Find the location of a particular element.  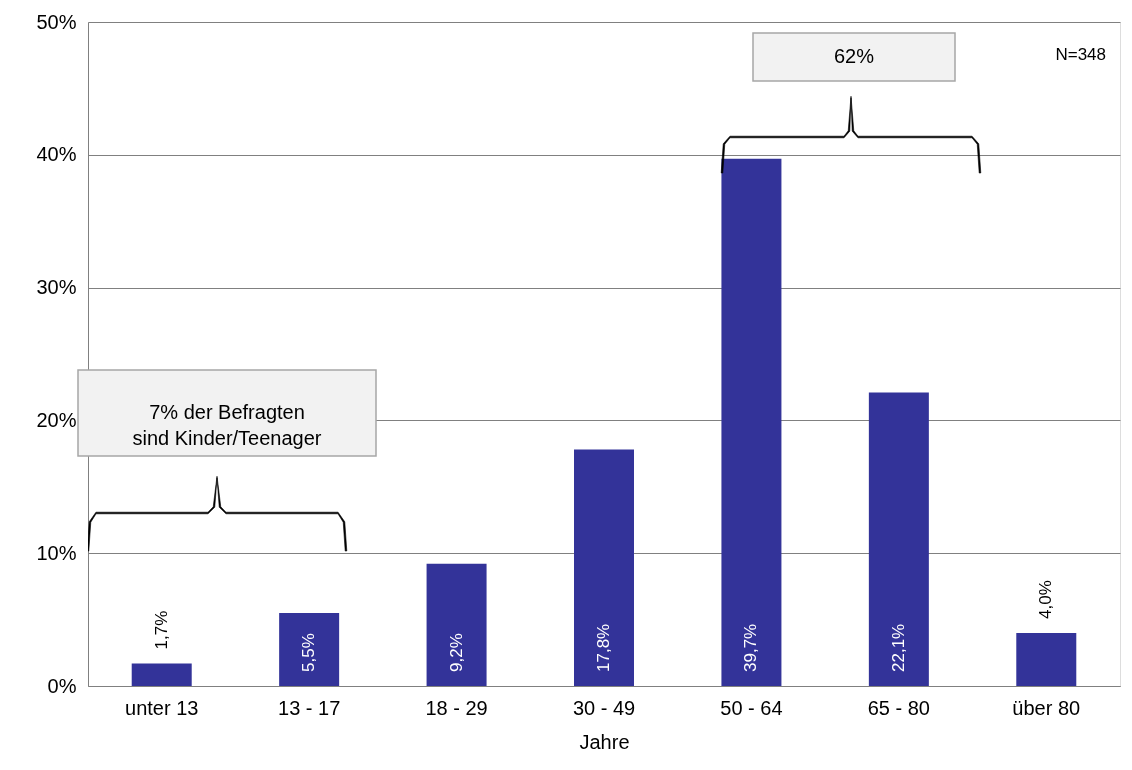

data-label: 5,5% is located at coordinates (309, 652).